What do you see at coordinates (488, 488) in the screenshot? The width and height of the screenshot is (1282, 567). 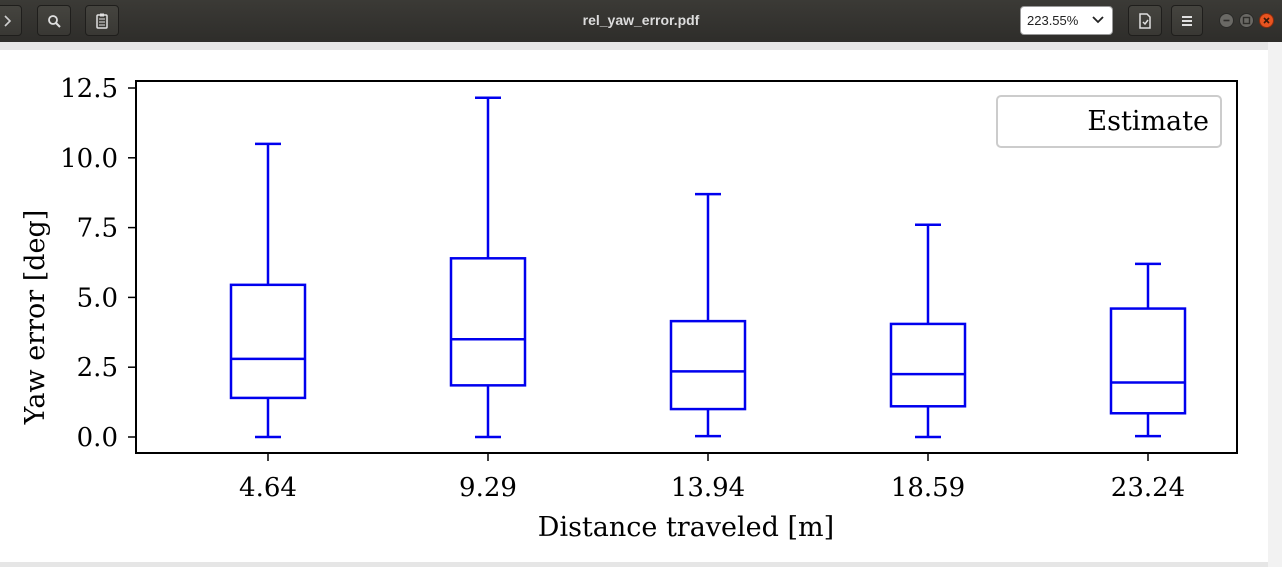 I see `x-tick-label: 9.29` at bounding box center [488, 488].